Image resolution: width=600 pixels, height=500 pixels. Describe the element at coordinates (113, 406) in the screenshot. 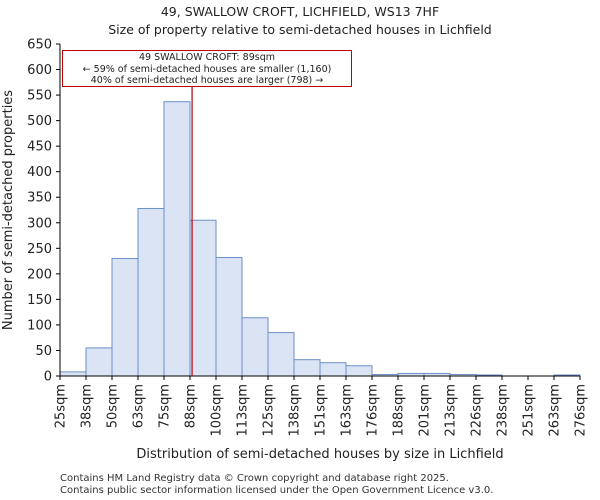

I see `x-tick-label: 50sqm` at that location.